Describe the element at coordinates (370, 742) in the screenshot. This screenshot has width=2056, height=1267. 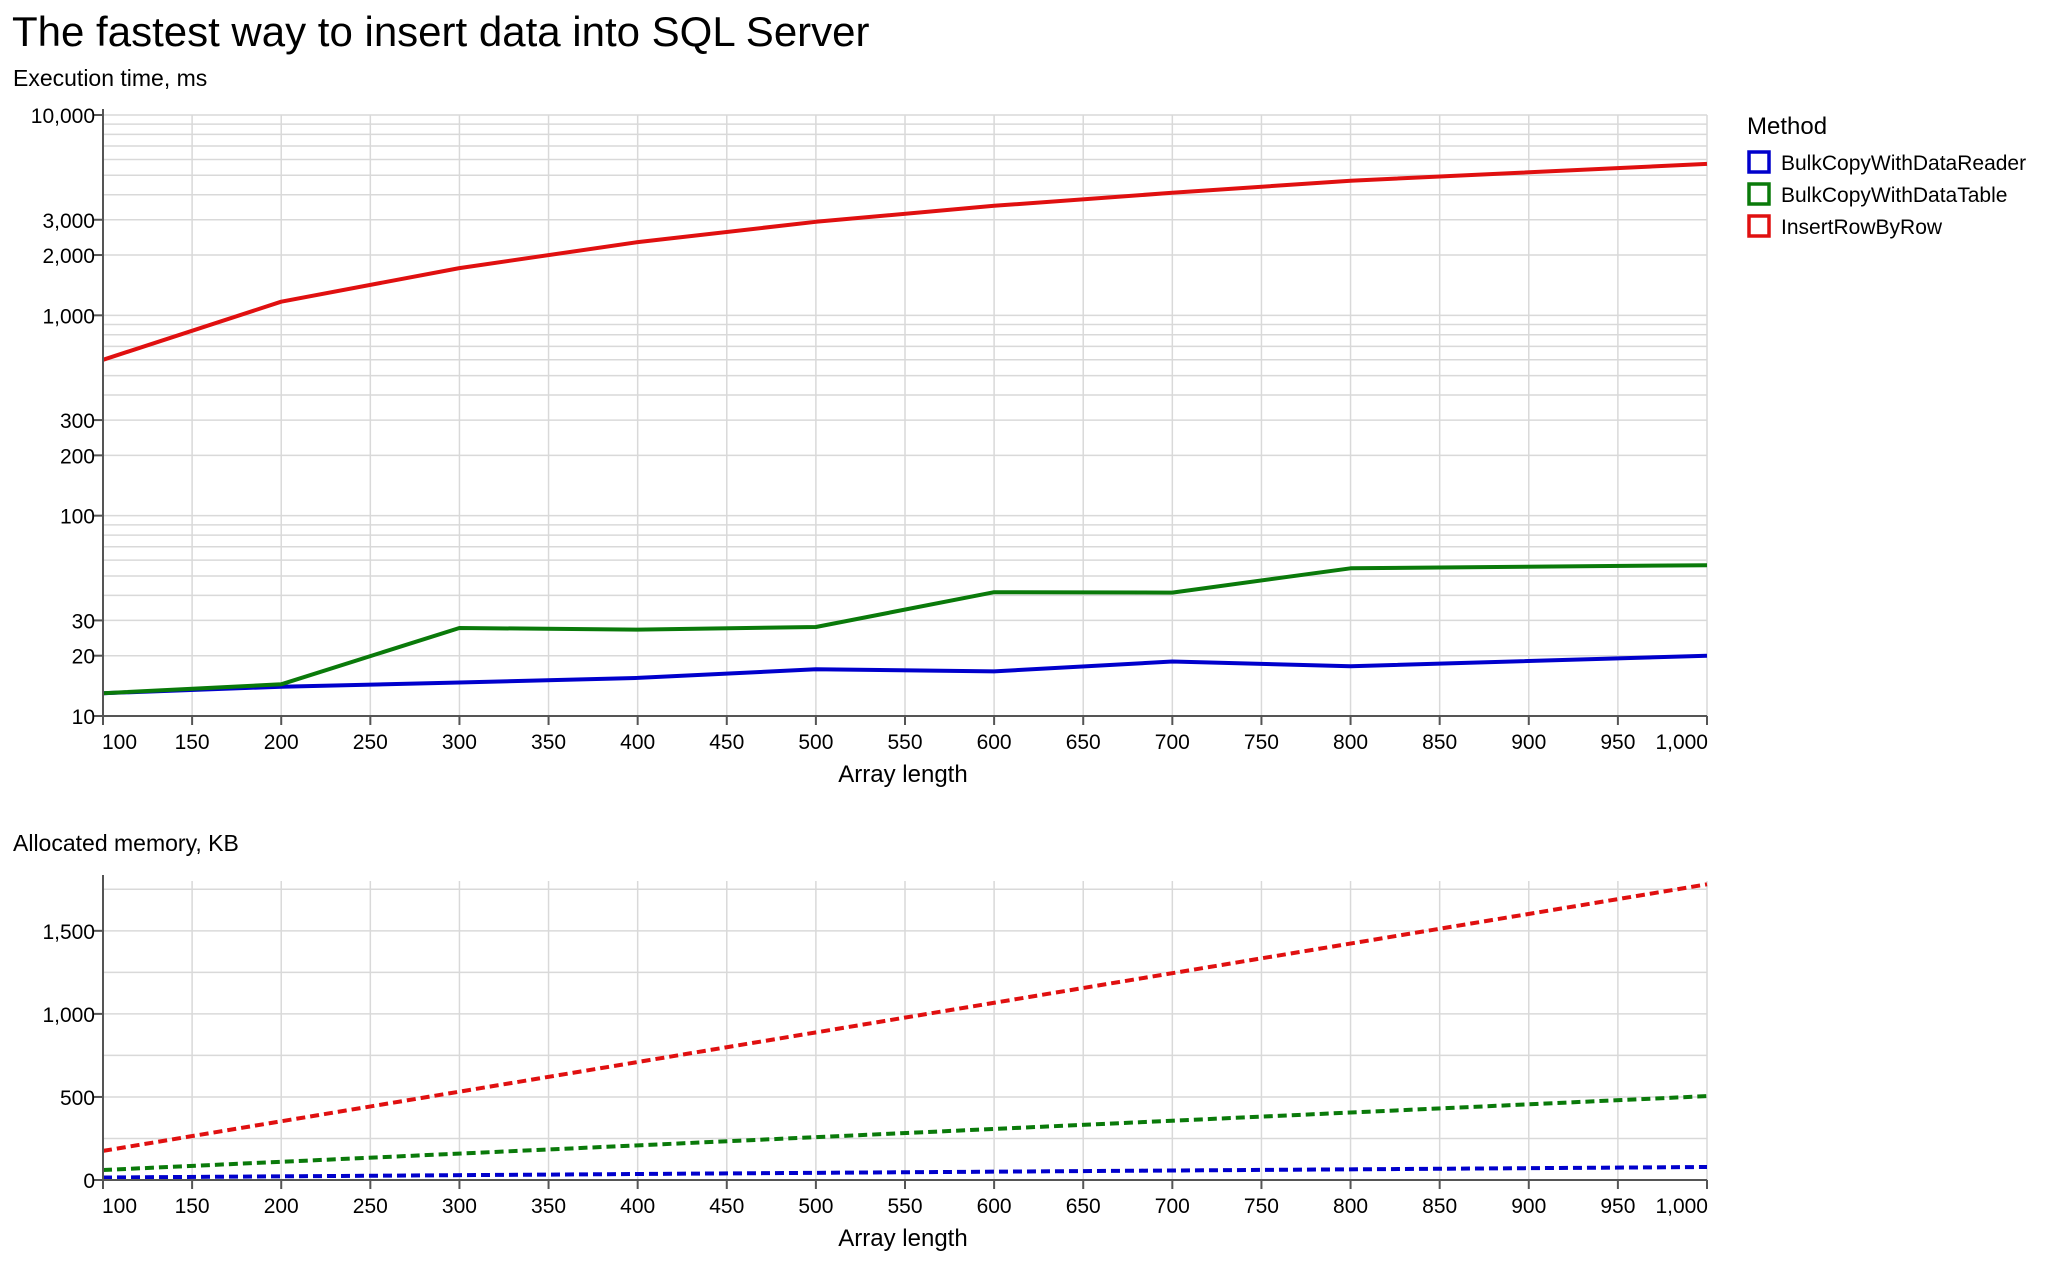
I see `top-chart-x-tick-label: 250` at that location.